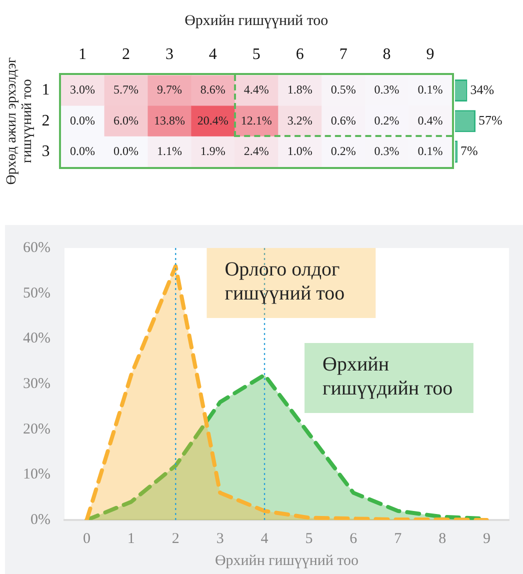 The image size is (523, 574). What do you see at coordinates (86, 538) in the screenshot?
I see `x-tick-label: 0` at bounding box center [86, 538].